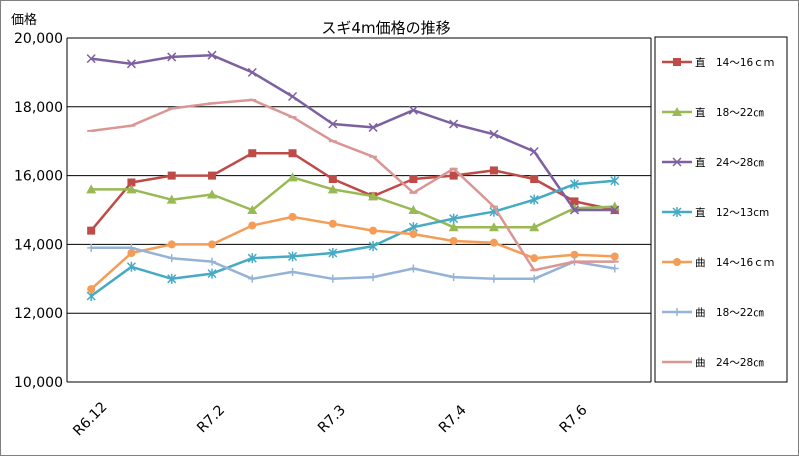 The height and width of the screenshot is (456, 799). I want to click on legend-label: 曲 18～22㎝, so click(729, 313).